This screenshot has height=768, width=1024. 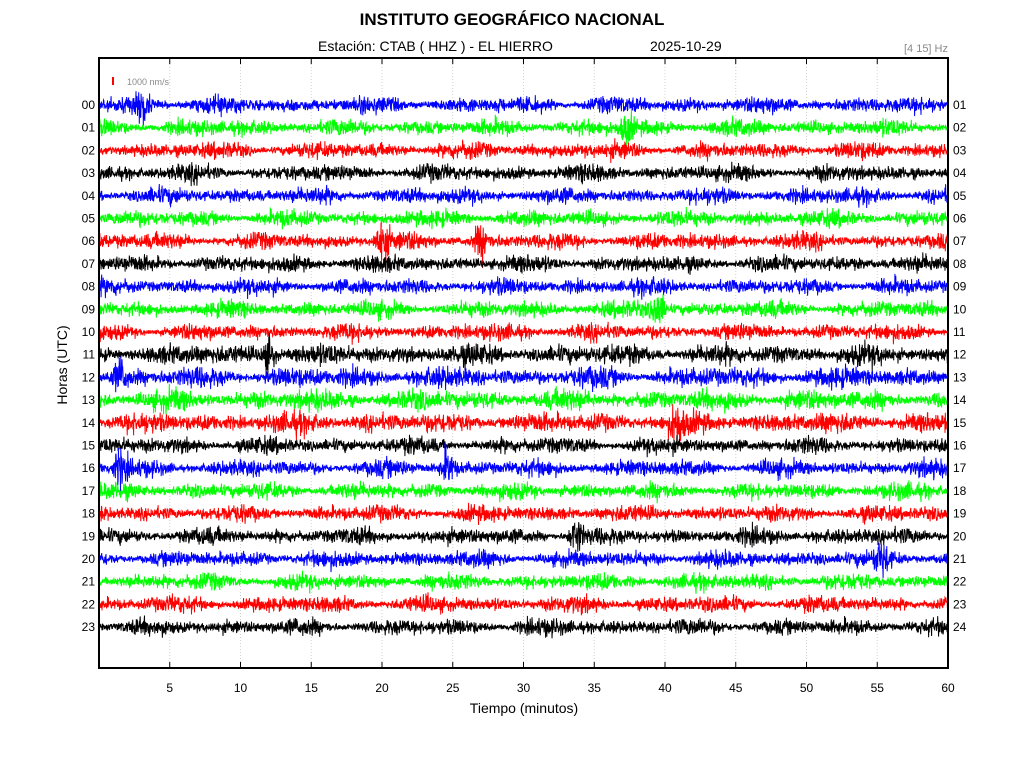 I want to click on hour-label-right-18: 18, so click(x=960, y=491).